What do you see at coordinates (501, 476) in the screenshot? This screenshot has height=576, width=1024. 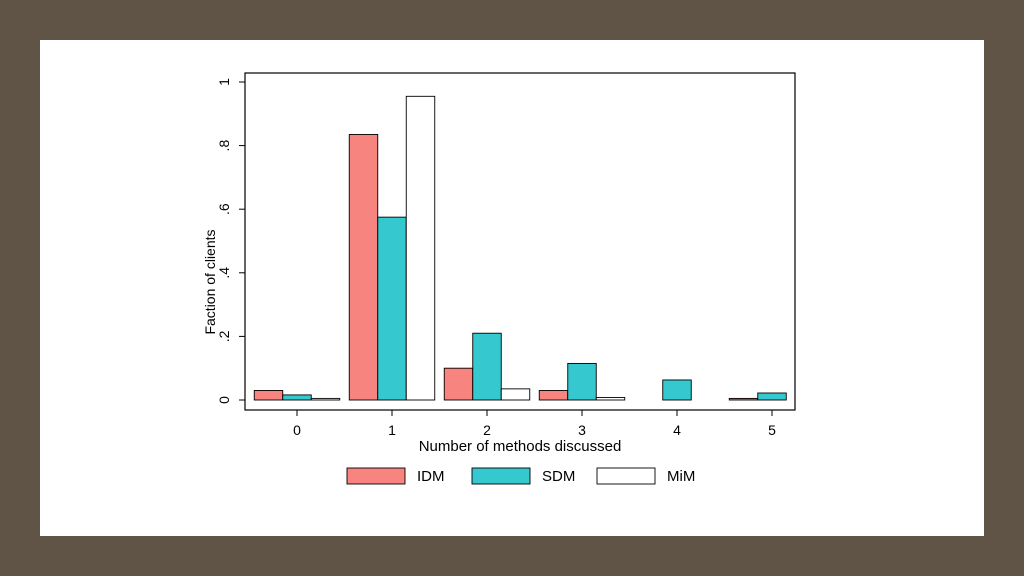 I see `legend-swatch-sdm` at bounding box center [501, 476].